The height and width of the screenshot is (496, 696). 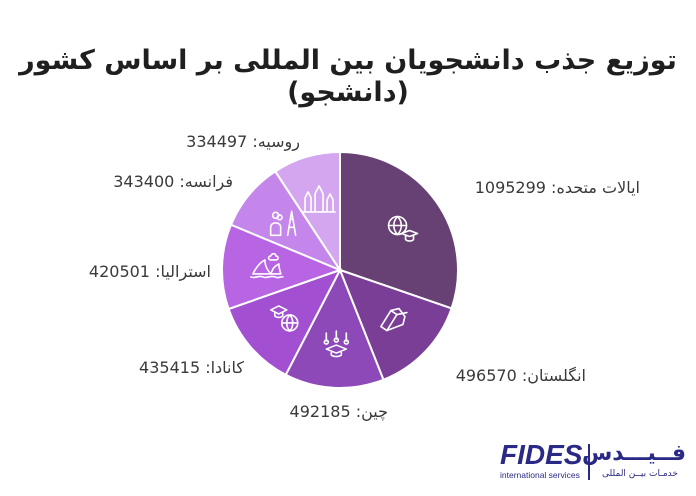 I want to click on slice-label-australia: استرالیا: 420501, so click(x=149, y=271).